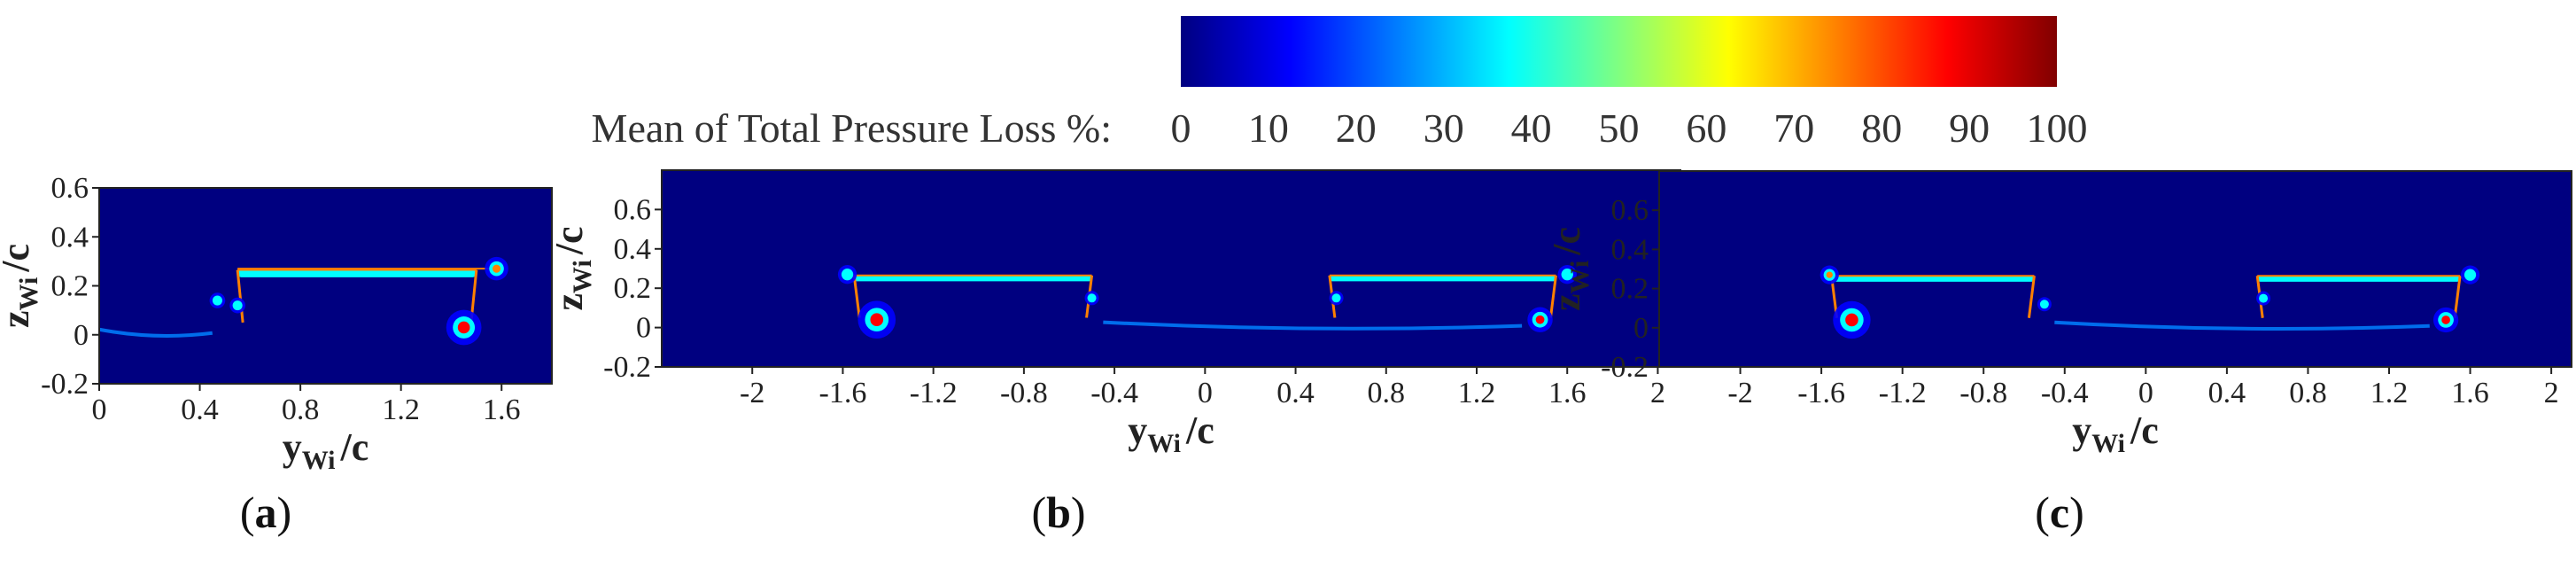 Image resolution: width=2576 pixels, height=561 pixels. What do you see at coordinates (1619, 52) in the screenshot?
I see `colorbar-gradient` at bounding box center [1619, 52].